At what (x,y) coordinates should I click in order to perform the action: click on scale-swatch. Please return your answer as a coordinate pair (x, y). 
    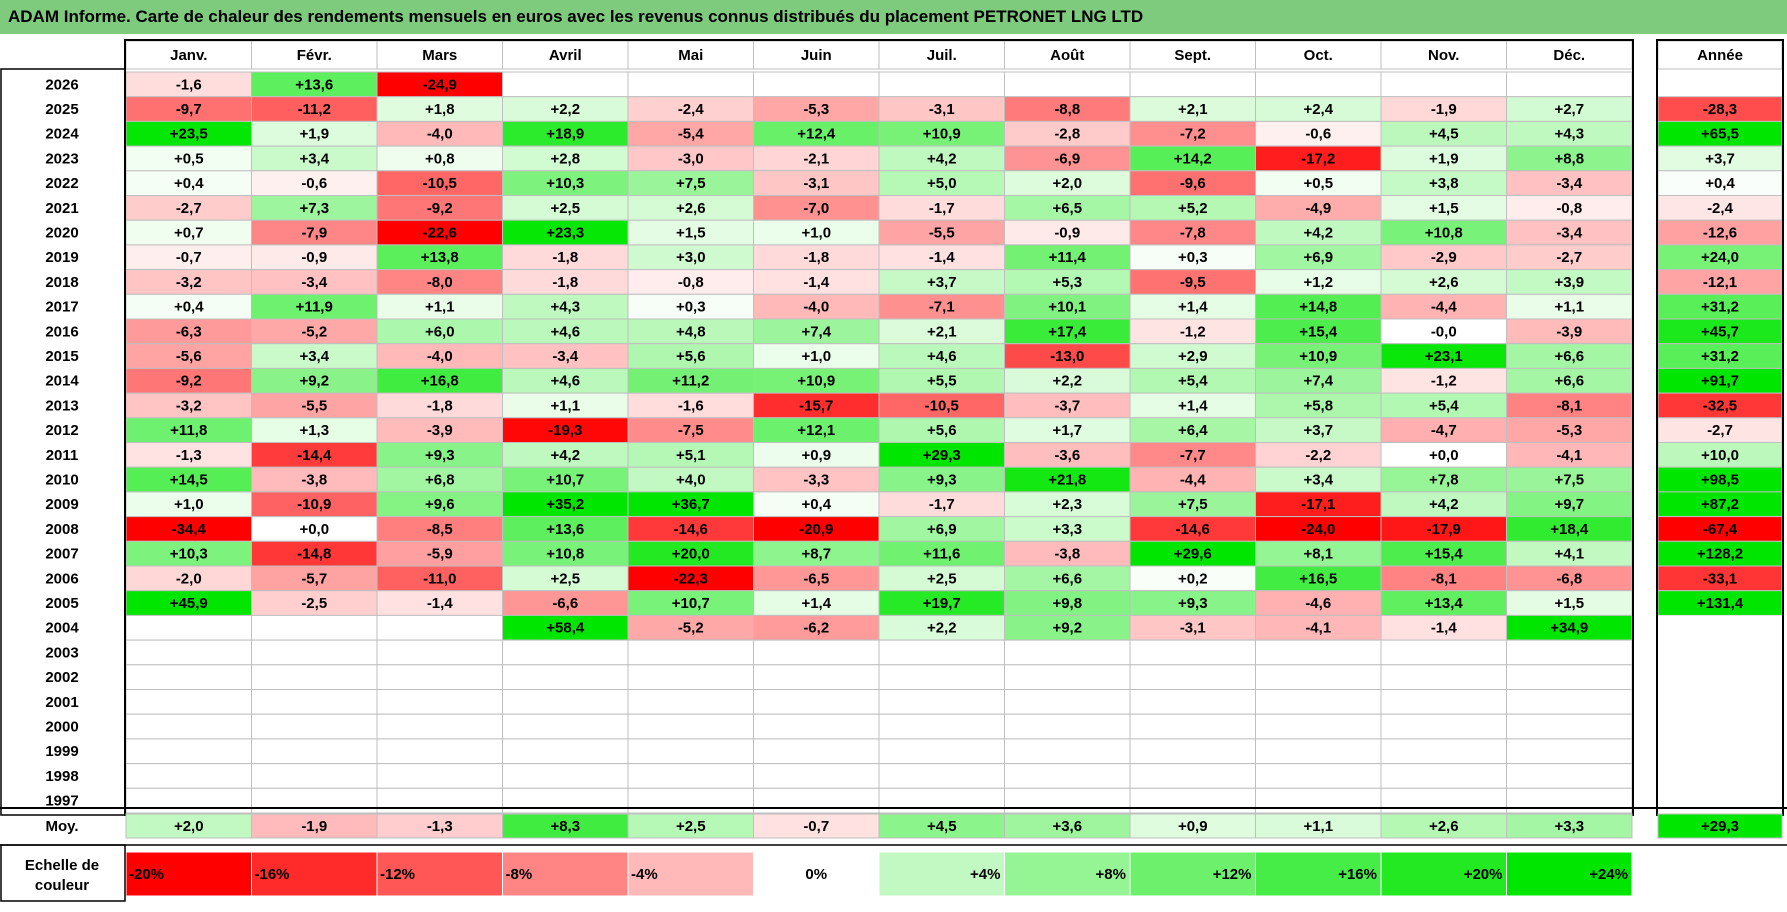
    Looking at the image, I should click on (1318, 874).